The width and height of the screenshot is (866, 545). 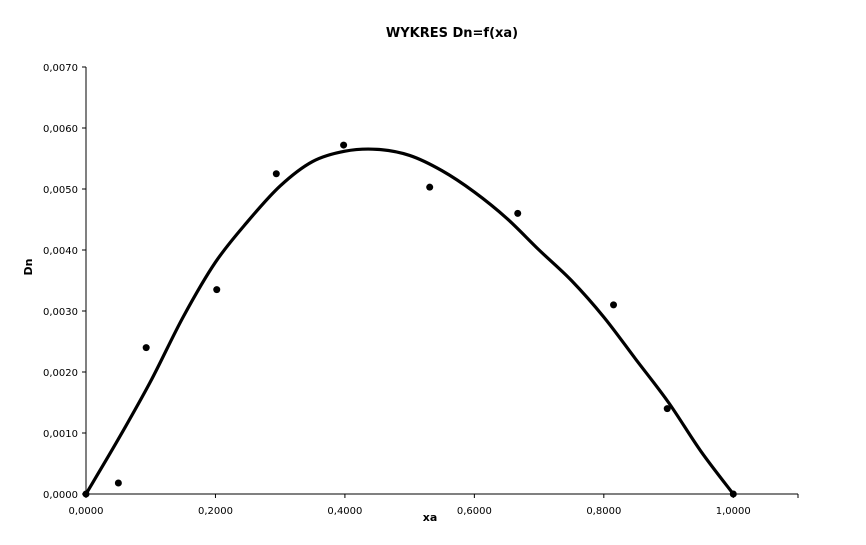 I want to click on x-tick-label: 0,0000, so click(x=86, y=511).